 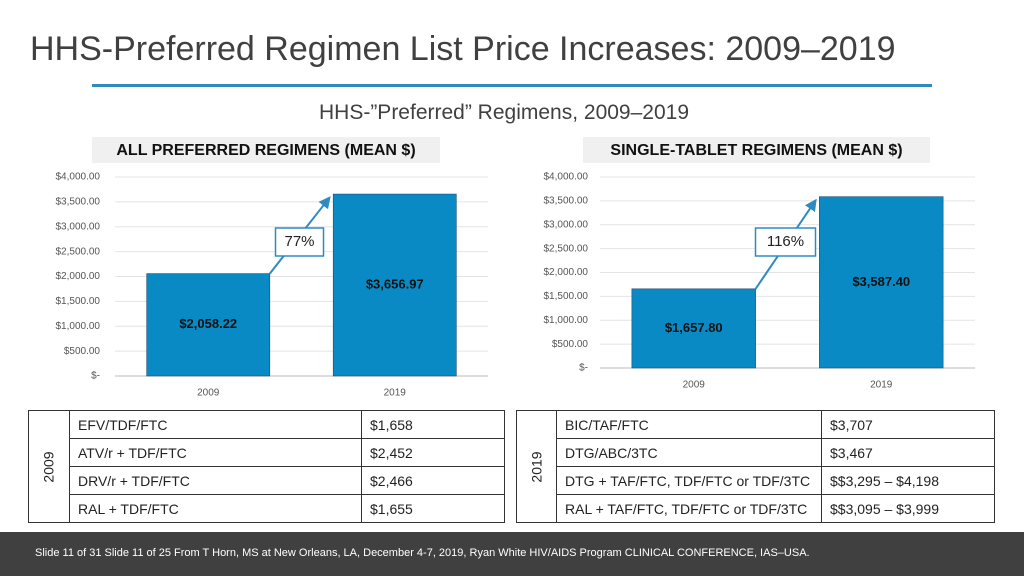 What do you see at coordinates (433, 480) in the screenshot?
I see `price-cell: $2,466` at bounding box center [433, 480].